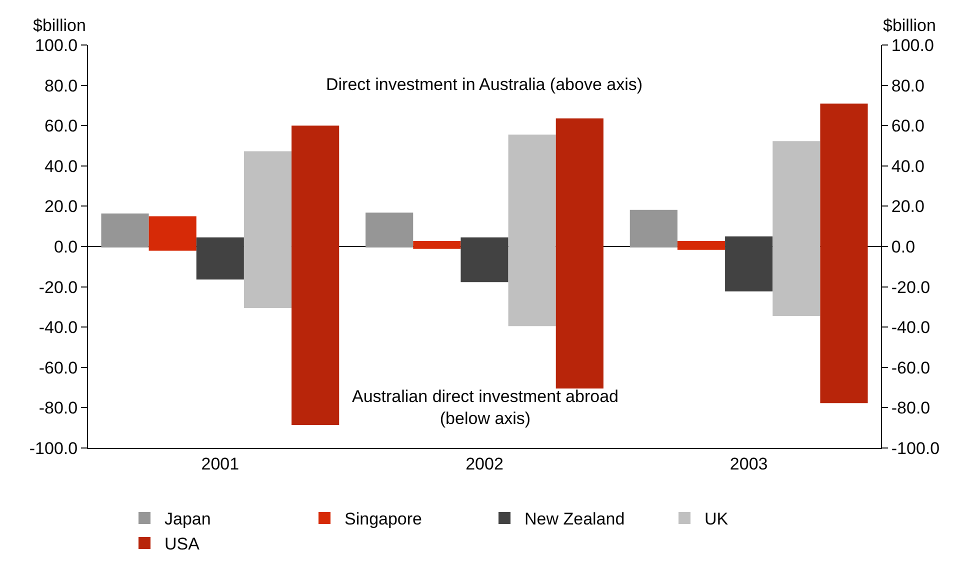  I want to click on x-tick-label: 2003, so click(749, 464).